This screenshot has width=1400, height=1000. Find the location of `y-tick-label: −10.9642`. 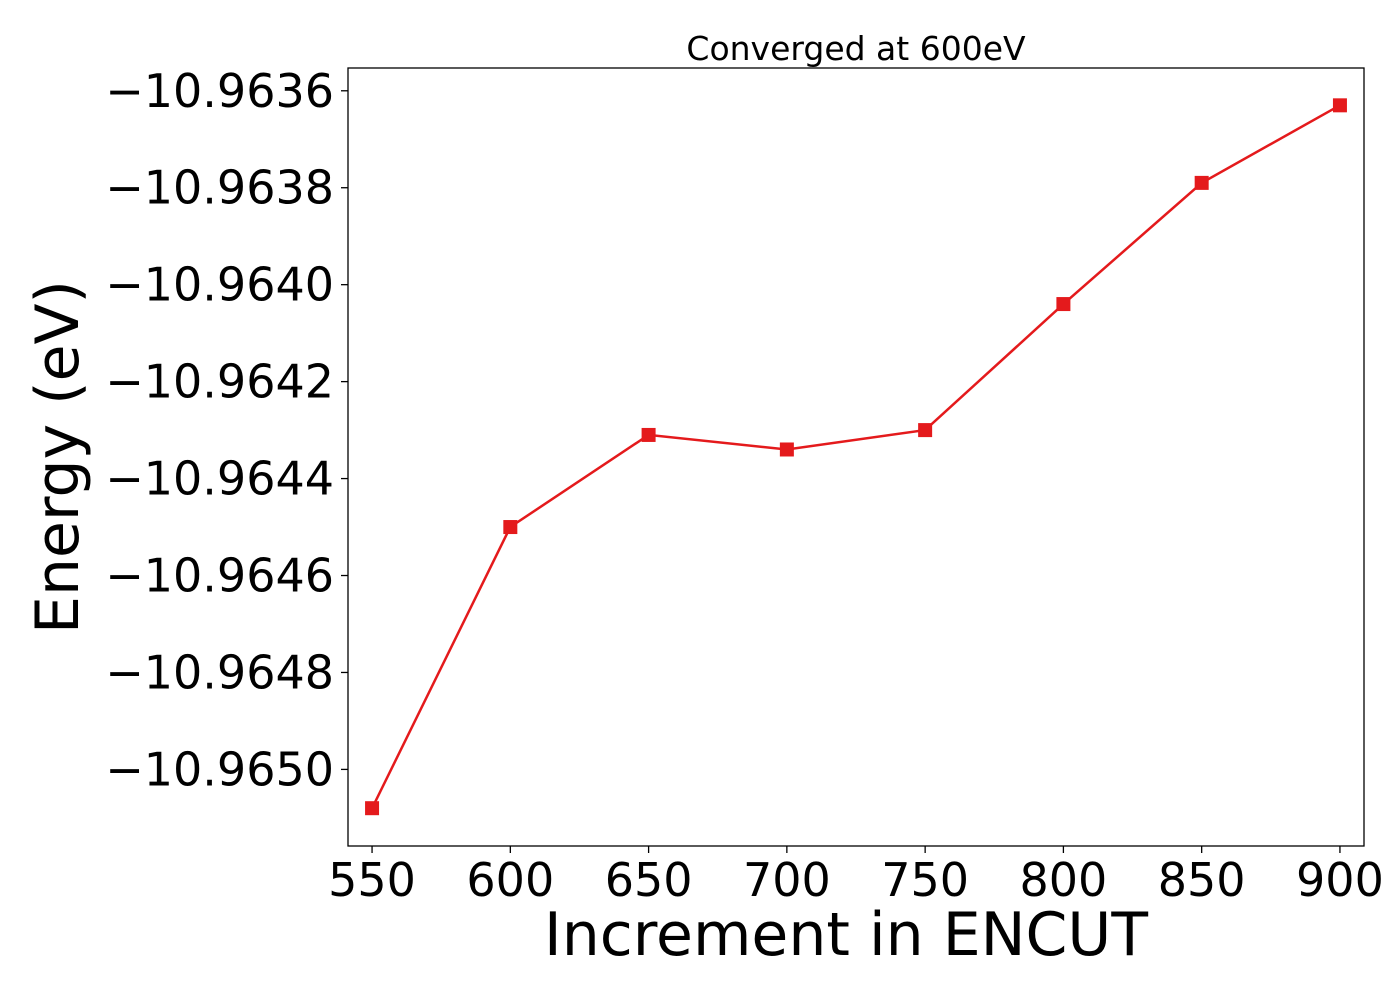

y-tick-label: −10.9642 is located at coordinates (219, 382).